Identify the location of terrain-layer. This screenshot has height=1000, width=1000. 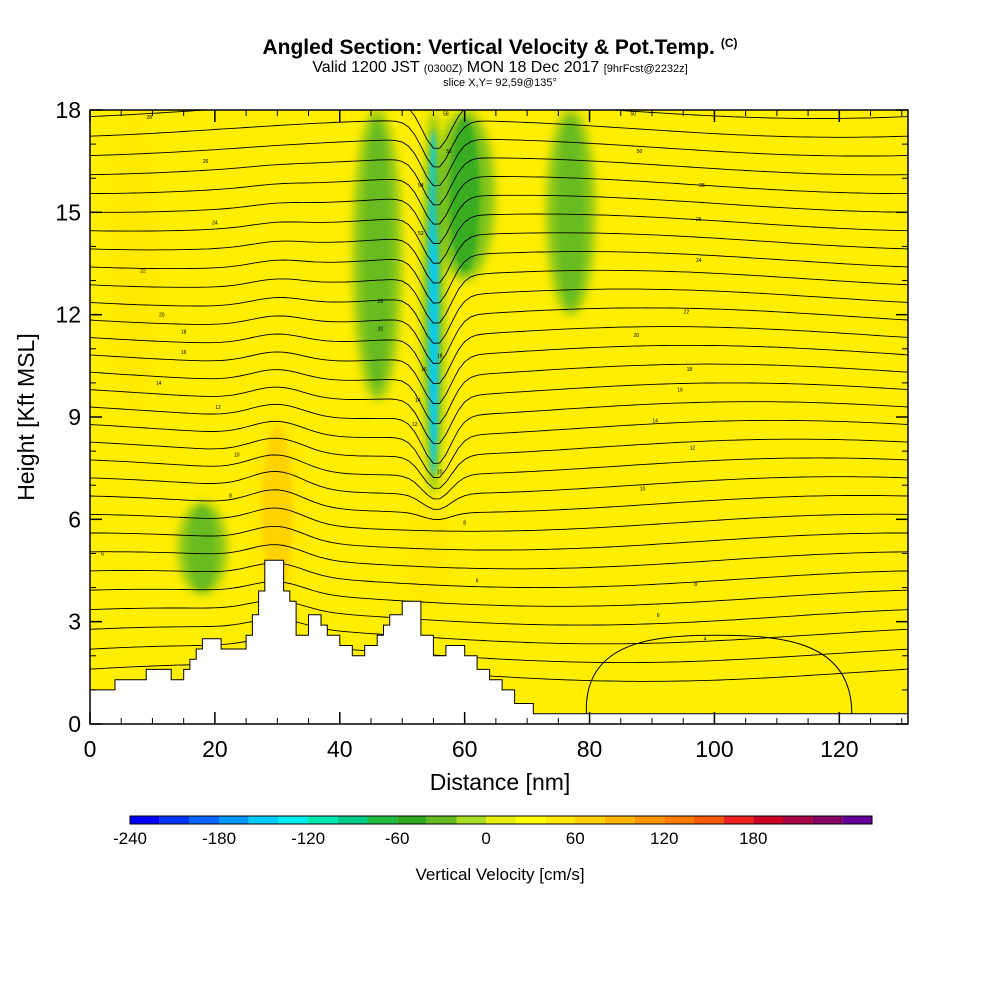
(499, 641).